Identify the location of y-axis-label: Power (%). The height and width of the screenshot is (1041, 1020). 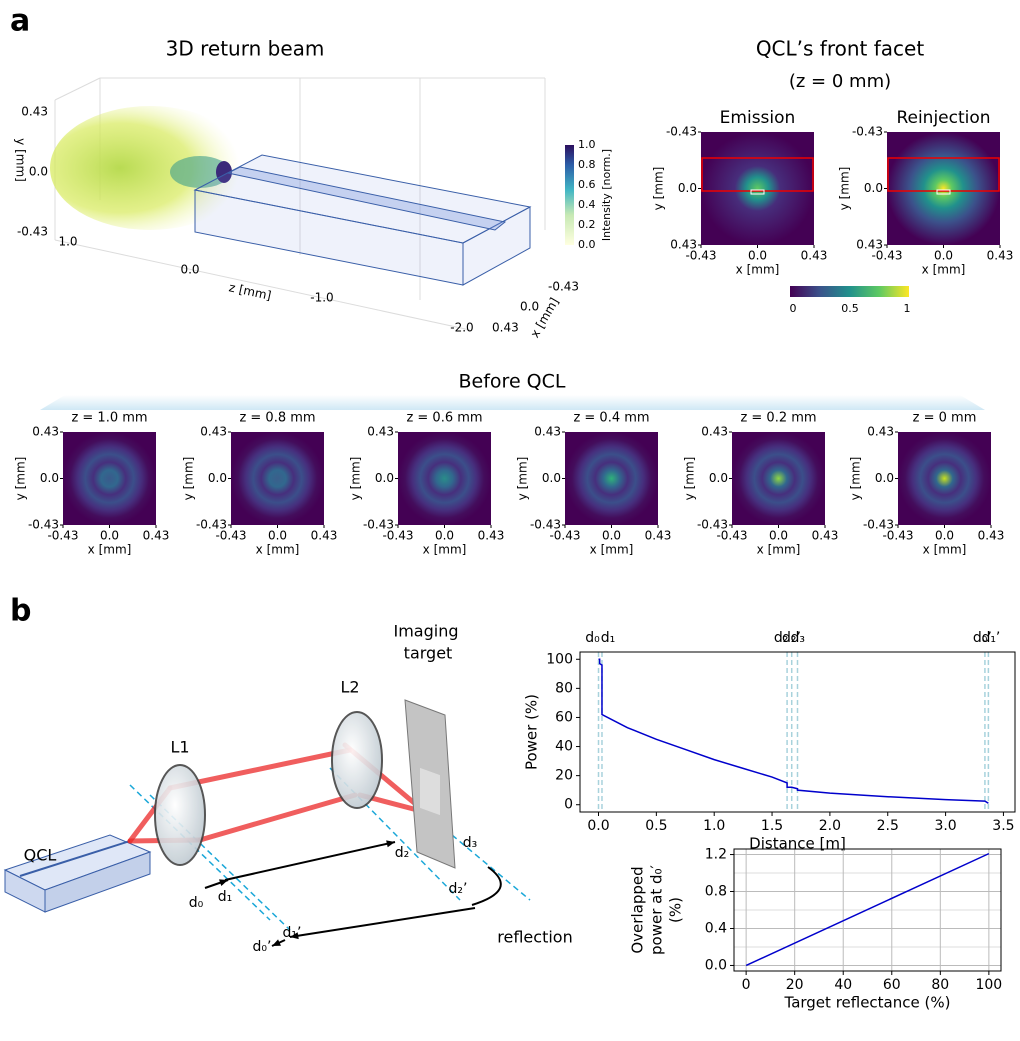
(532, 732).